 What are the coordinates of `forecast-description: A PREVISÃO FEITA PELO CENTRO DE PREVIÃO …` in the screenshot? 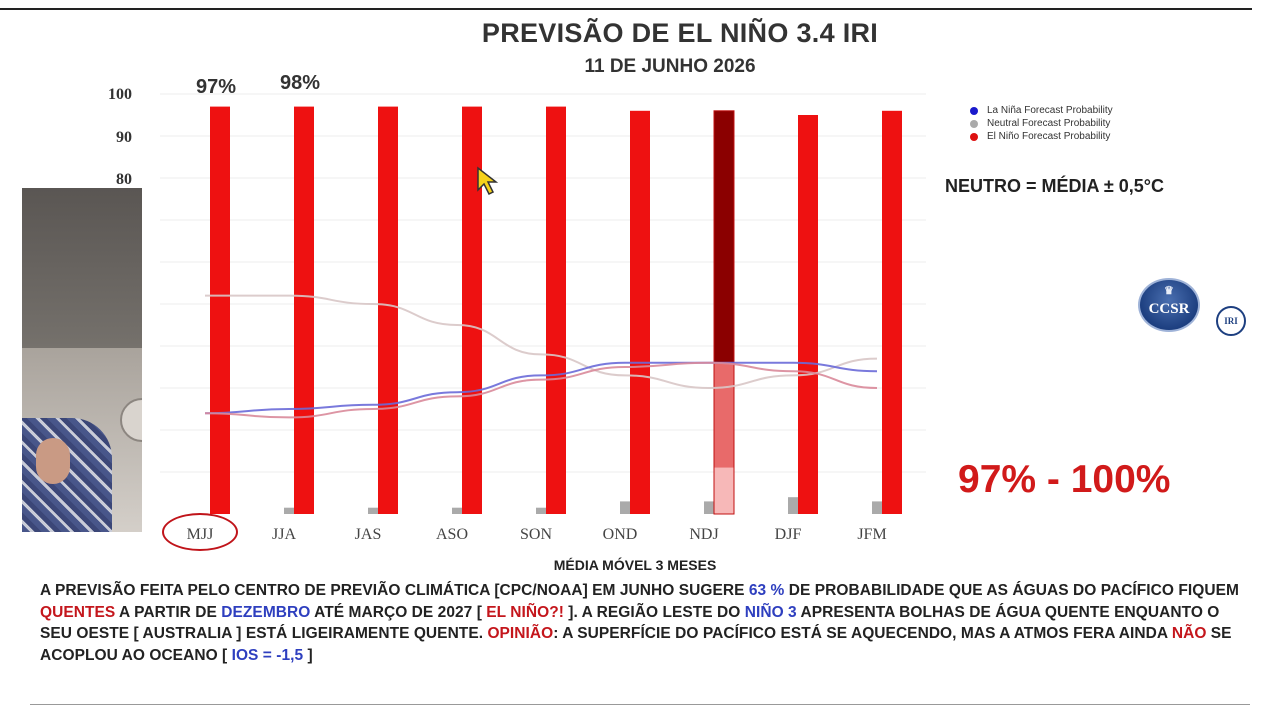 It's located at (645, 623).